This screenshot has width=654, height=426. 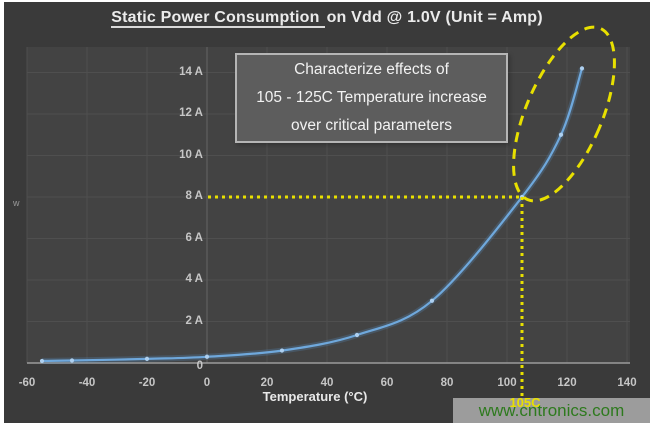 I want to click on annotation-line: over critical parameters, so click(x=371, y=125).